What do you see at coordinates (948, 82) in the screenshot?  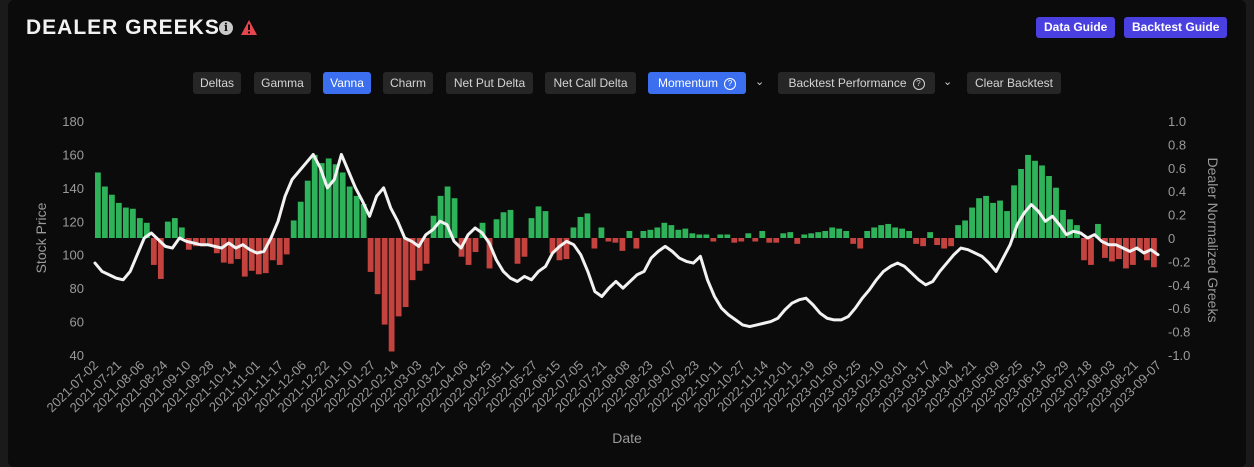 I see `backtest-dropdown-chevron-icon: ⌄` at bounding box center [948, 82].